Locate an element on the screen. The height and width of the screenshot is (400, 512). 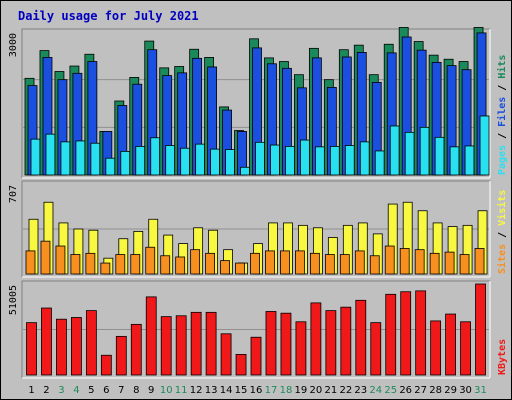
legend-entry: Pages is located at coordinates (502, 160).